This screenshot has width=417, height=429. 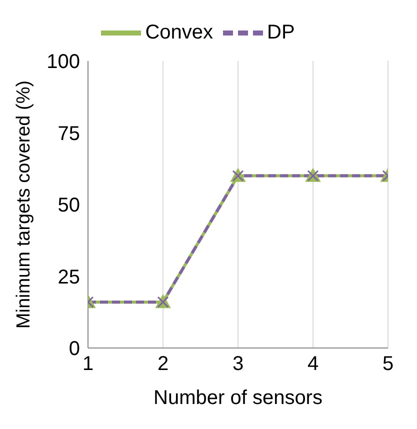 What do you see at coordinates (281, 32) in the screenshot?
I see `legend-label: DP` at bounding box center [281, 32].